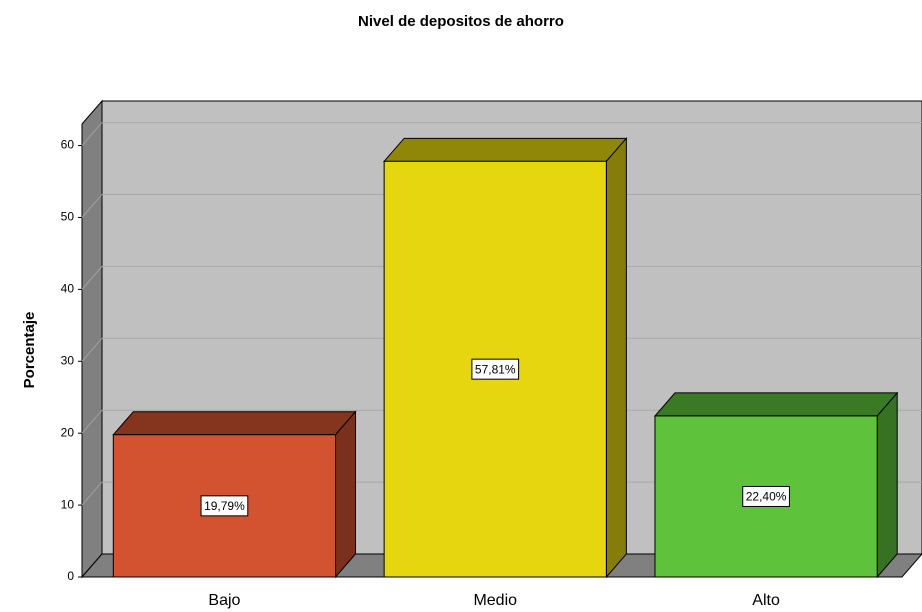 This screenshot has height=612, width=922. Describe the element at coordinates (495, 600) in the screenshot. I see `x-tick-label: Medio` at that location.